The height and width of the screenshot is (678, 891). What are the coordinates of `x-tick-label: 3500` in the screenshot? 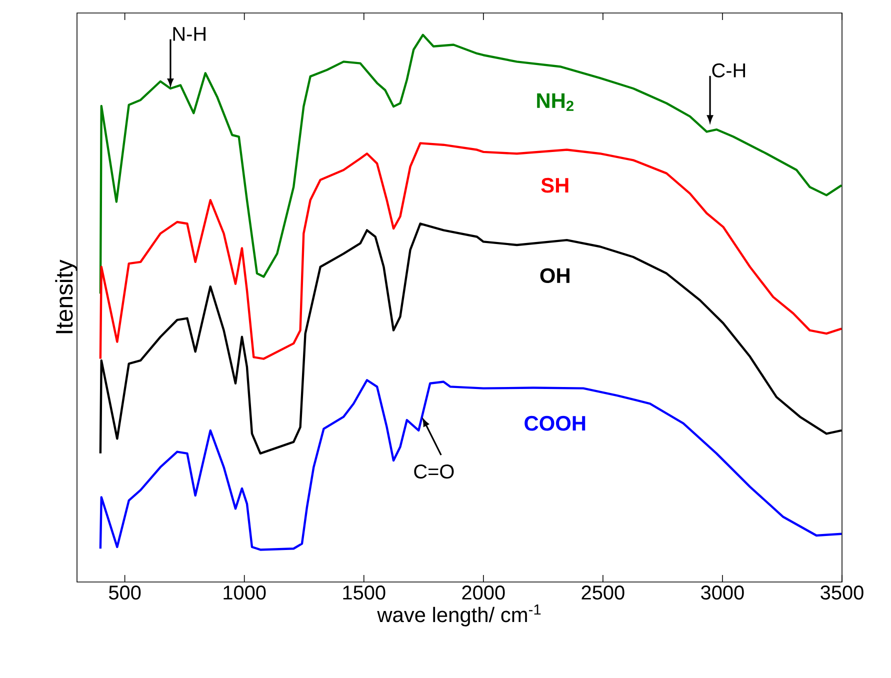 It's located at (842, 593).